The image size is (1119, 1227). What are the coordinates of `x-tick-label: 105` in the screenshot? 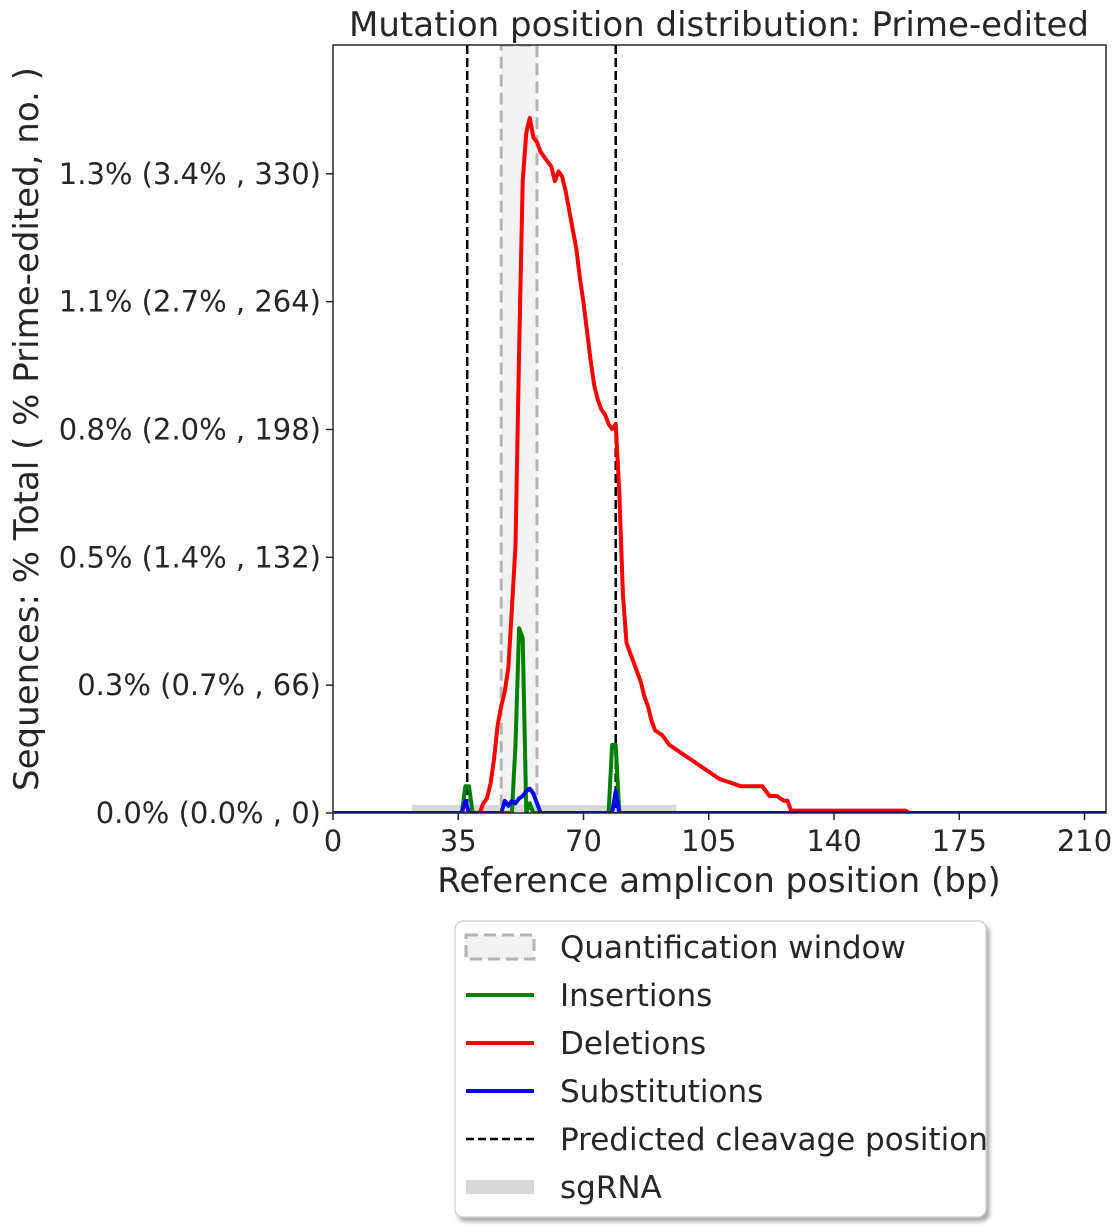 It's located at (708, 841).